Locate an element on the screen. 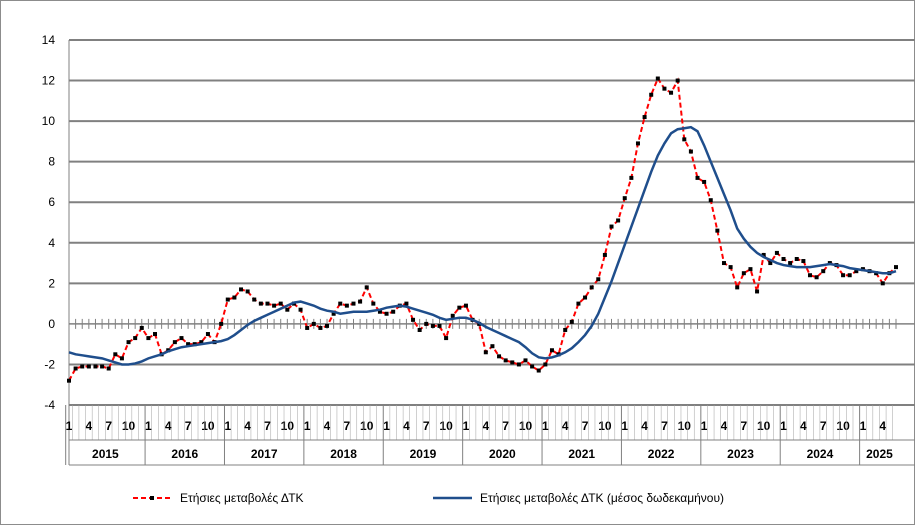 The image size is (917, 527). y-axis: 14 12 10 8 6 4 2 0 -2 -4 is located at coordinates (56, 249).